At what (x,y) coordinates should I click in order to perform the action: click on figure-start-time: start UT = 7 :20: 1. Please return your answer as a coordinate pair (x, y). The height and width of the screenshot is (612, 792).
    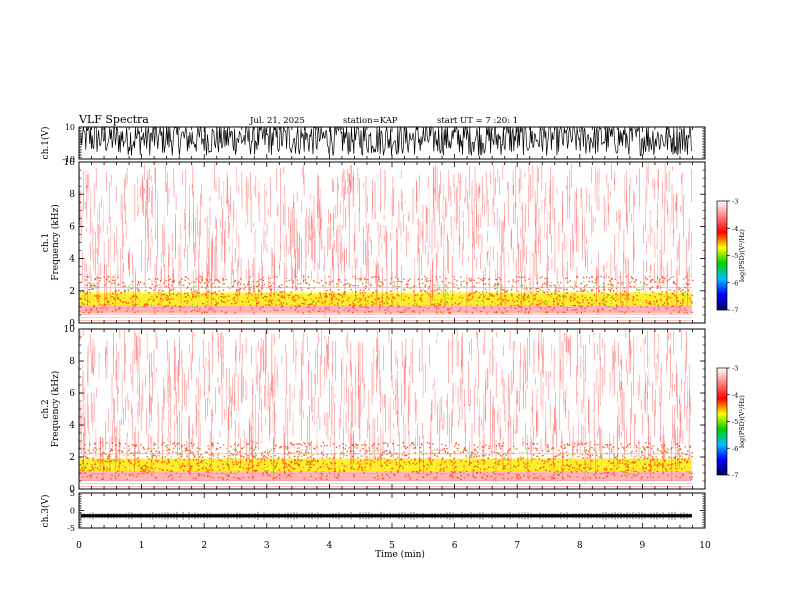
    Looking at the image, I should click on (477, 121).